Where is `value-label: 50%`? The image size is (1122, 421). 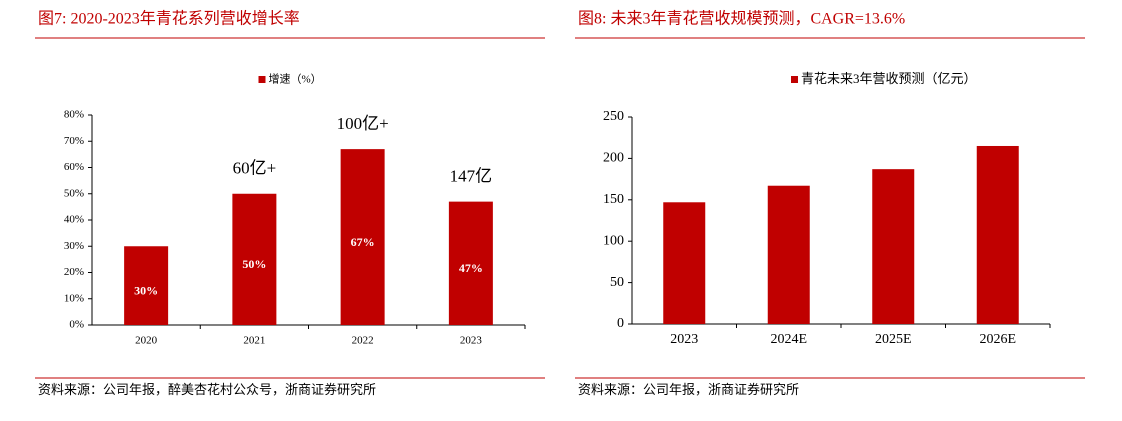
value-label: 50% is located at coordinates (254, 264).